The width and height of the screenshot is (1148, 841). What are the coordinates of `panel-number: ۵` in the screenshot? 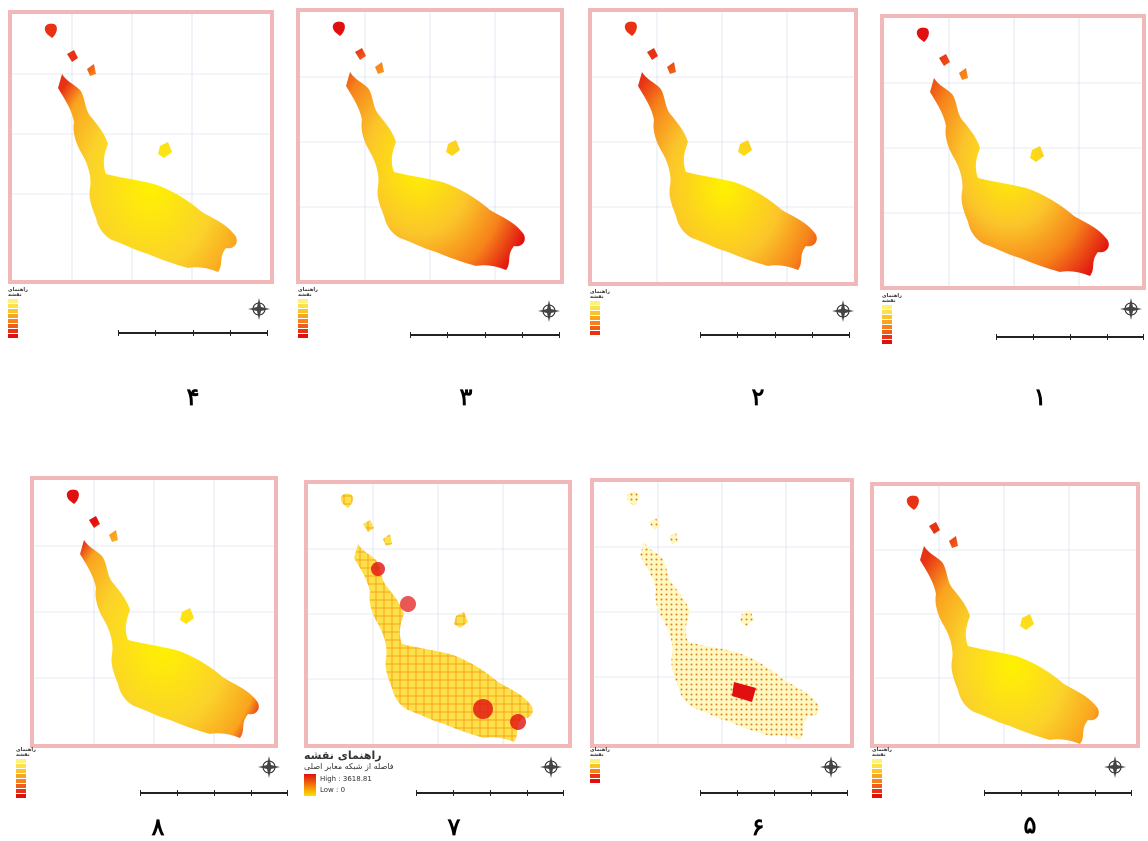 It's located at (1030, 824).